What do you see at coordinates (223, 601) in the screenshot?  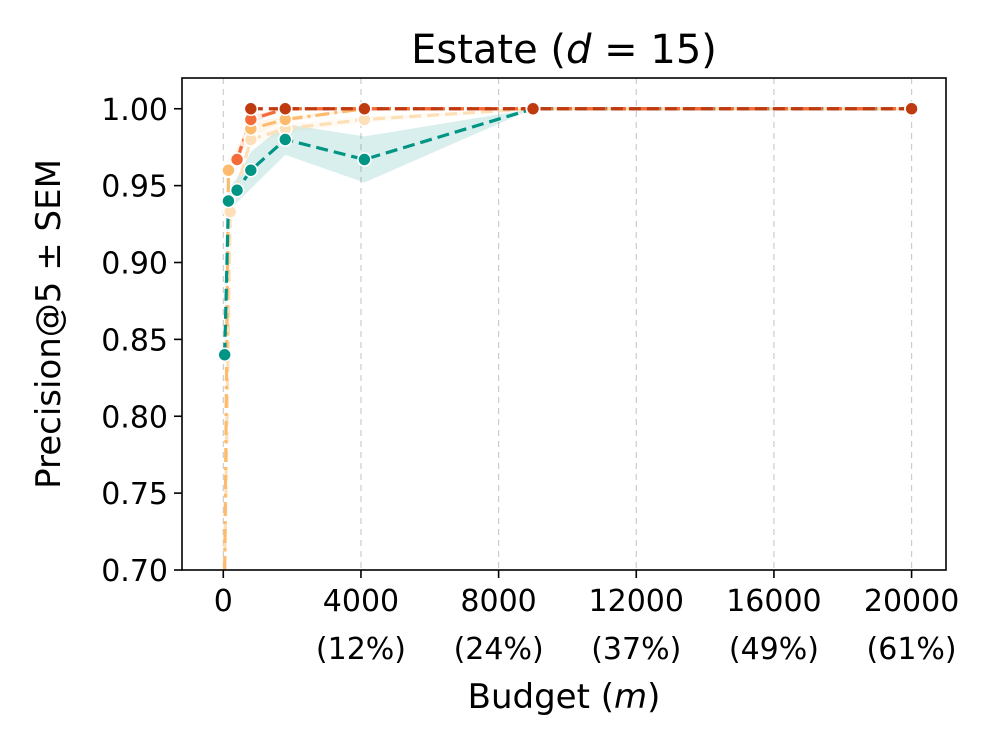 I see `x-tick-label: 0` at bounding box center [223, 601].